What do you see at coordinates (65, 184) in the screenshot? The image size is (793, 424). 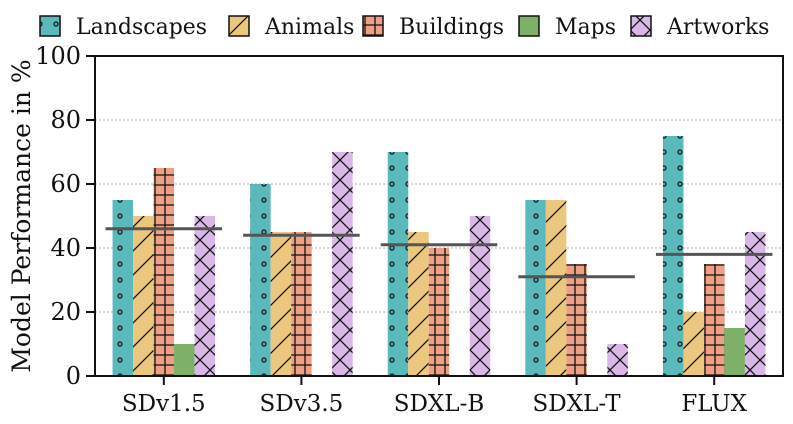 I see `y-tick-label: 60` at bounding box center [65, 184].